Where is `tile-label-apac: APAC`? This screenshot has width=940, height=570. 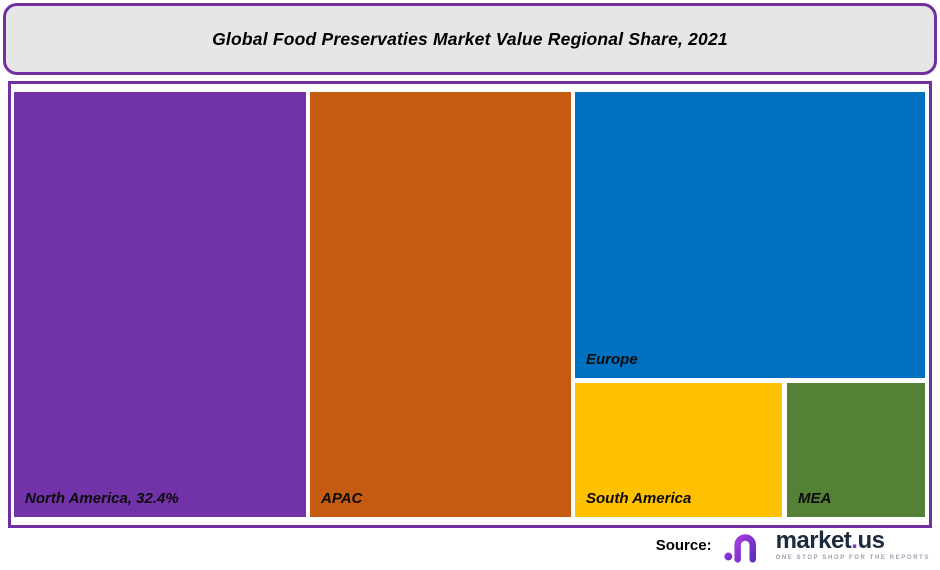 tile-label-apac: APAC is located at coordinates (342, 498).